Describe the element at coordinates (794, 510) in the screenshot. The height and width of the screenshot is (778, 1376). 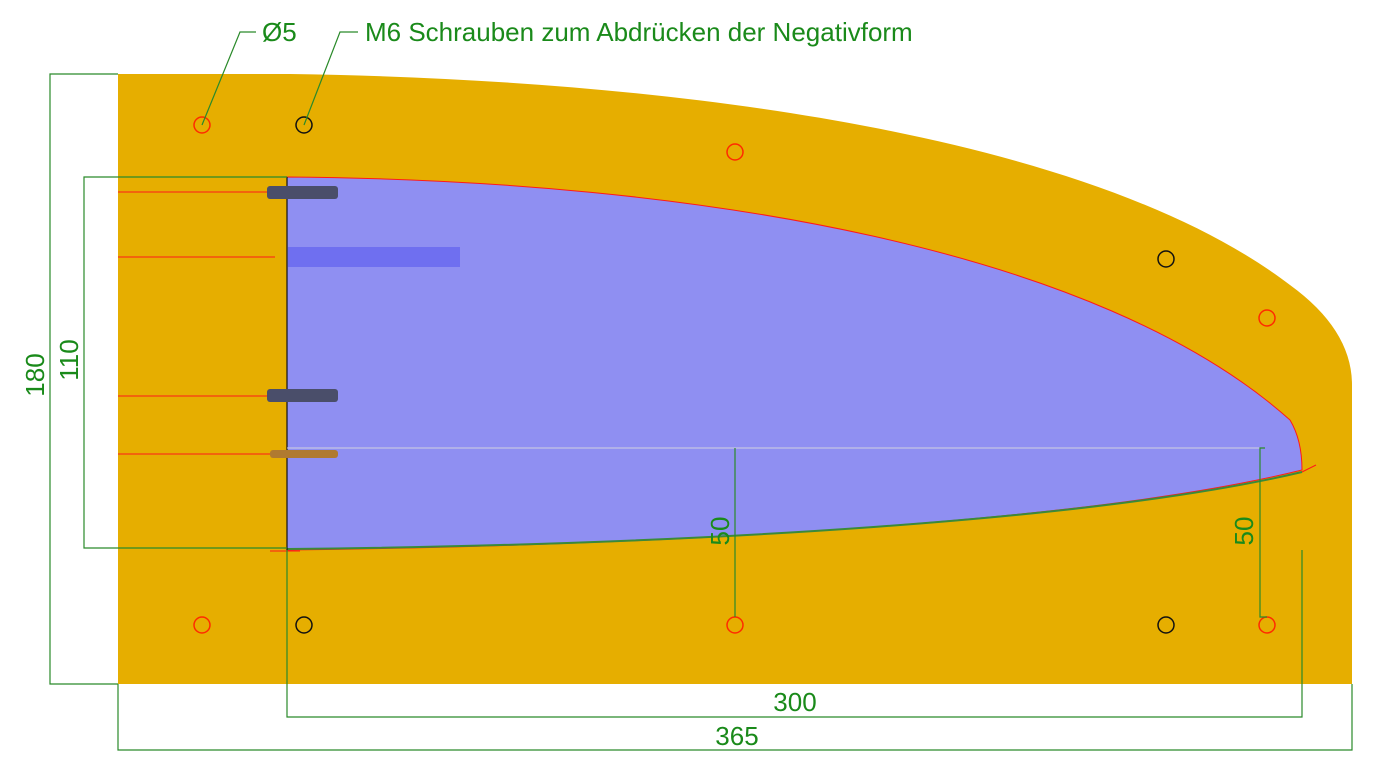
I see `cavity-lower-edge` at that location.